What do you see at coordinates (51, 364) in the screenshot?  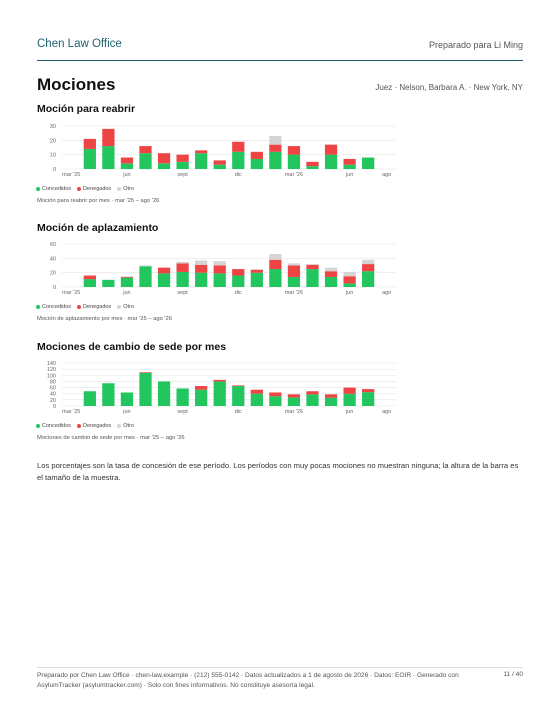 I see `y-tick-label: 140` at bounding box center [51, 364].